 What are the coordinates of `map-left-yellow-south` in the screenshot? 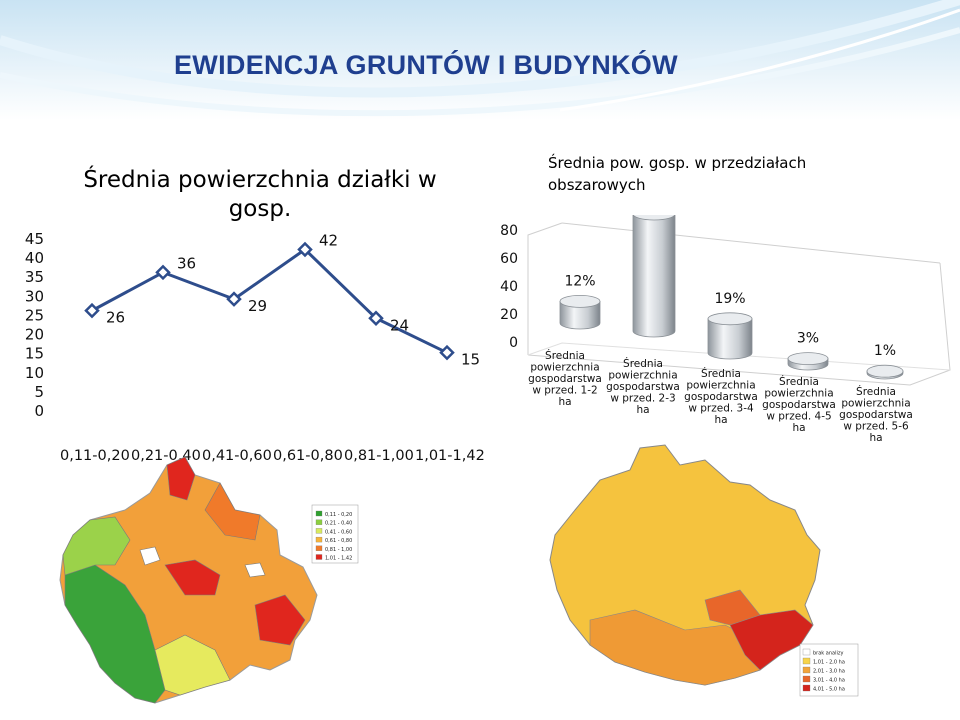 It's located at (192, 665).